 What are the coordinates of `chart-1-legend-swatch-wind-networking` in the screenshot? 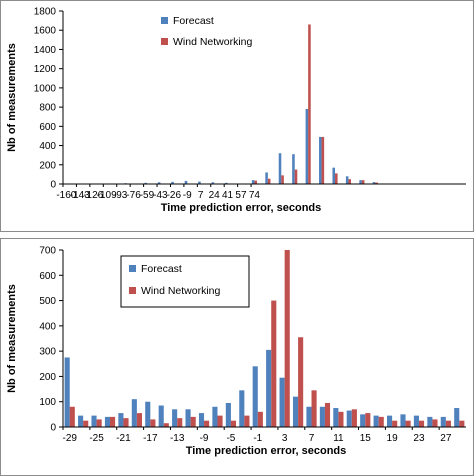 It's located at (132, 290).